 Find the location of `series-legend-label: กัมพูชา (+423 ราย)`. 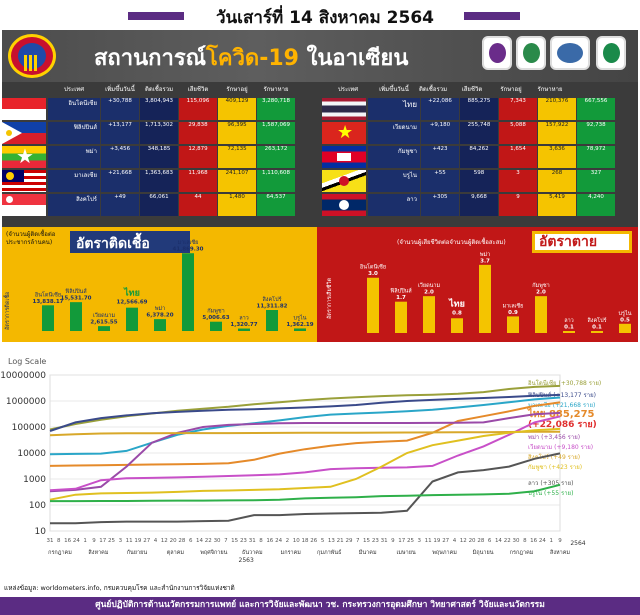

series-legend-label: กัมพูชา (+423 ราย) is located at coordinates (555, 467).